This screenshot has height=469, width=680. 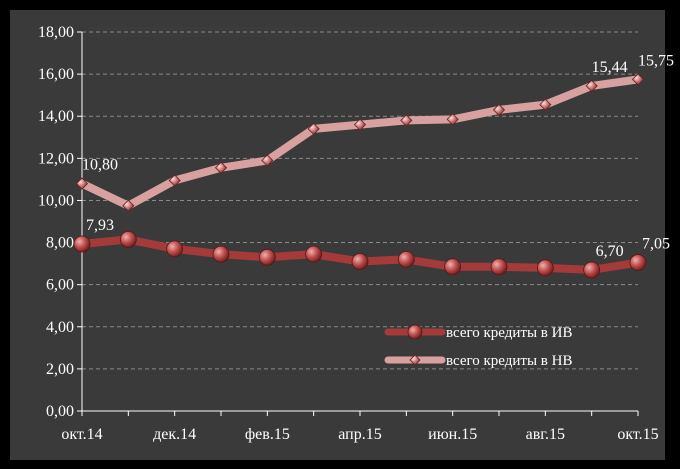 What do you see at coordinates (56, 32) in the screenshot?
I see `y-tick-label: 18,00` at bounding box center [56, 32].